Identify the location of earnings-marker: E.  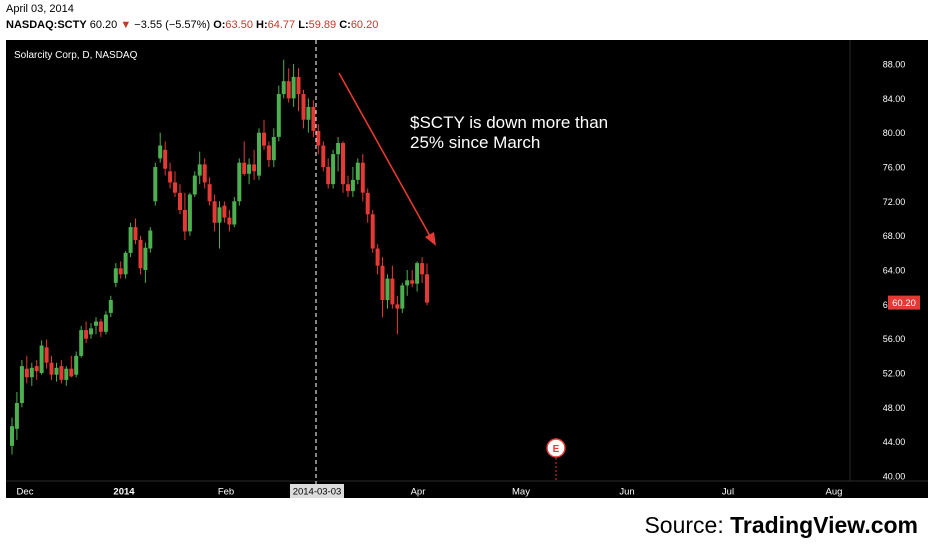
(556, 459).